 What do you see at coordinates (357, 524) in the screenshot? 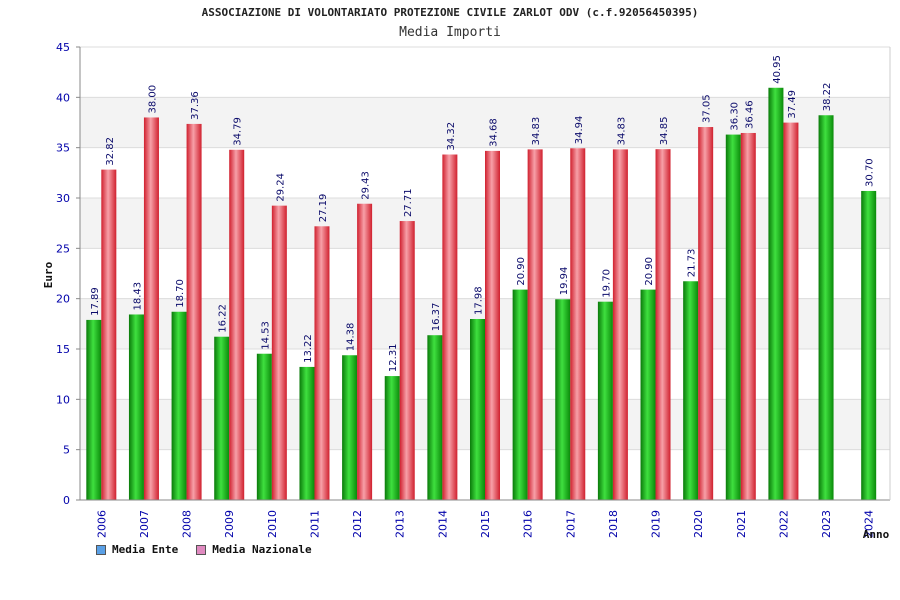
I see `x-tick-label-2012: 2012` at bounding box center [357, 524].